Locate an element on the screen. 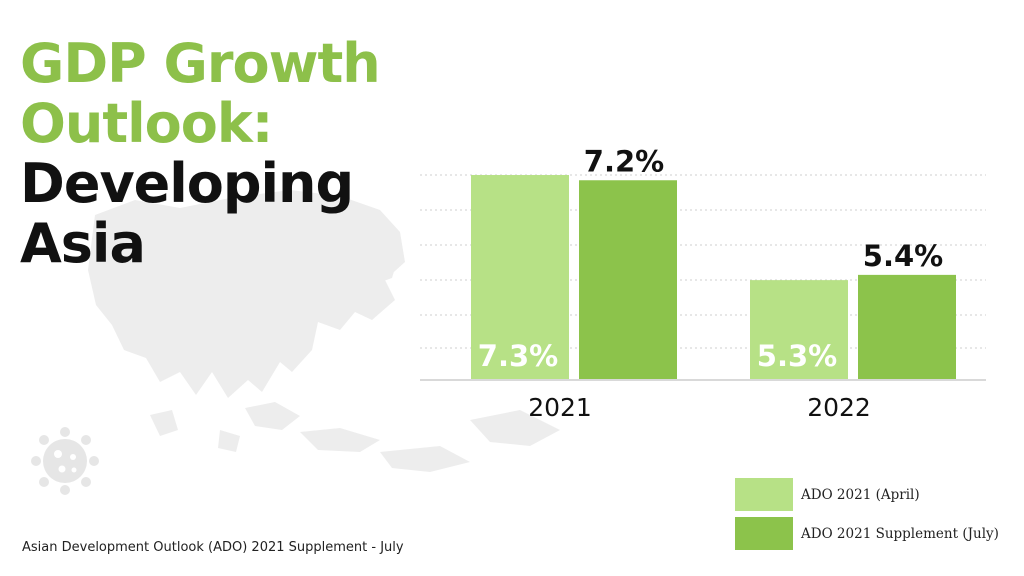 The image size is (1024, 576). title-line-1: GDP Growth is located at coordinates (200, 63).